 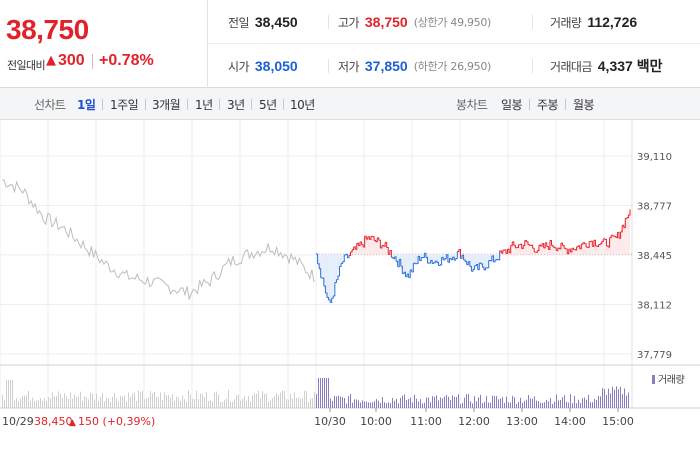 What do you see at coordinates (268, 105) in the screenshot?
I see `tab-5y: 5년` at bounding box center [268, 105].